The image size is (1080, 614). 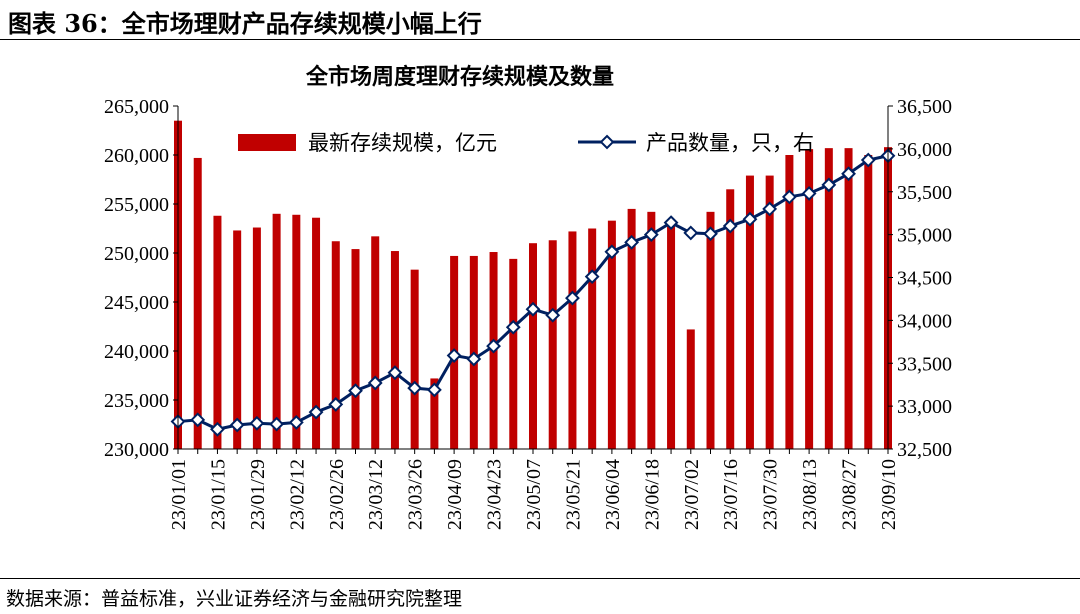 I want to click on x-tick-label: 23/07/30, so click(x=771, y=494).